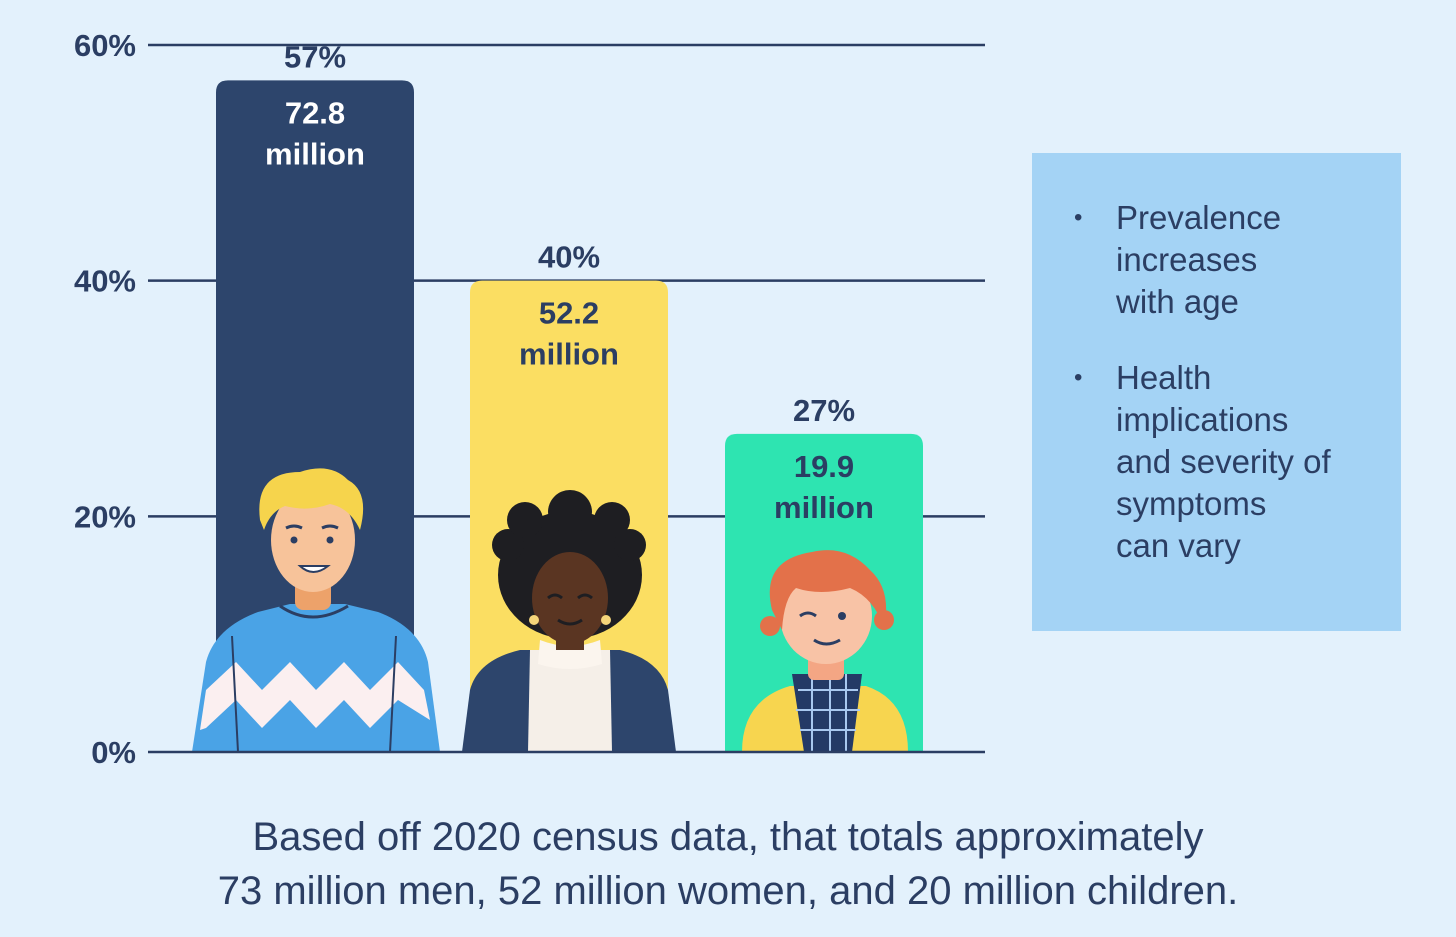  Describe the element at coordinates (105, 399) in the screenshot. I see `y-axis-ticks: 0% 20% 40% 60%` at that location.